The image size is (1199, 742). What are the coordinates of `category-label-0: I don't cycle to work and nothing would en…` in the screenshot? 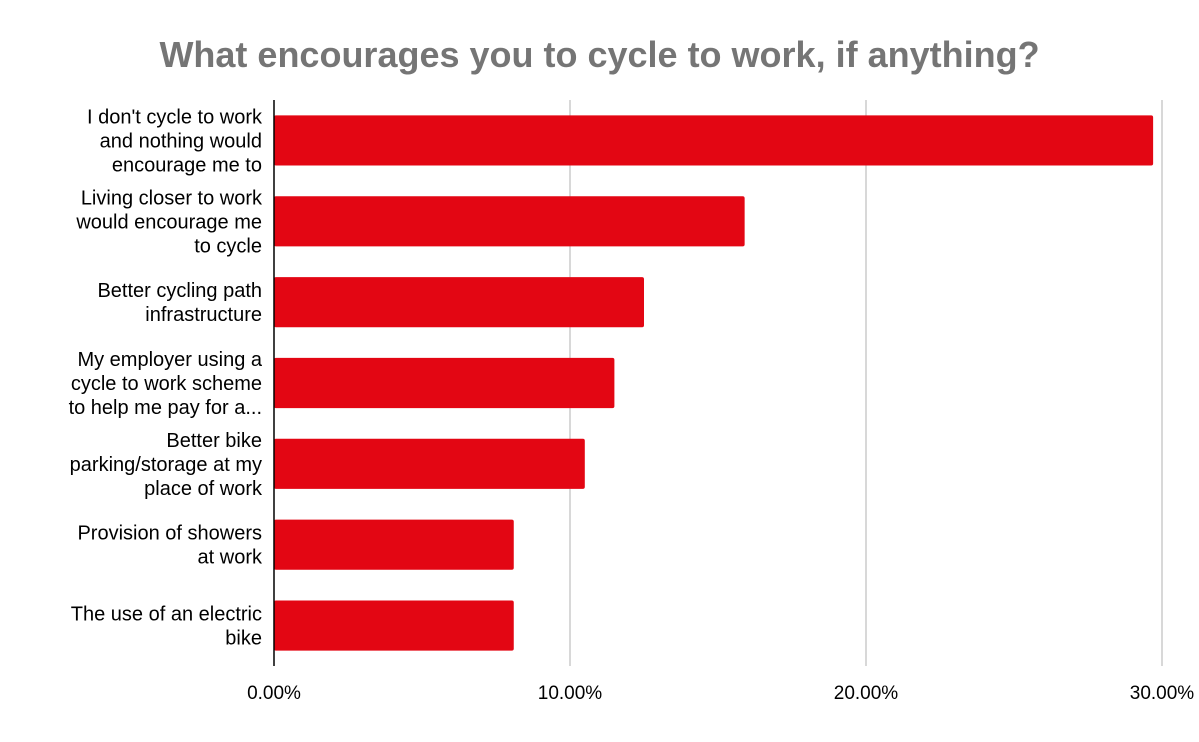 It's located at (175, 141).